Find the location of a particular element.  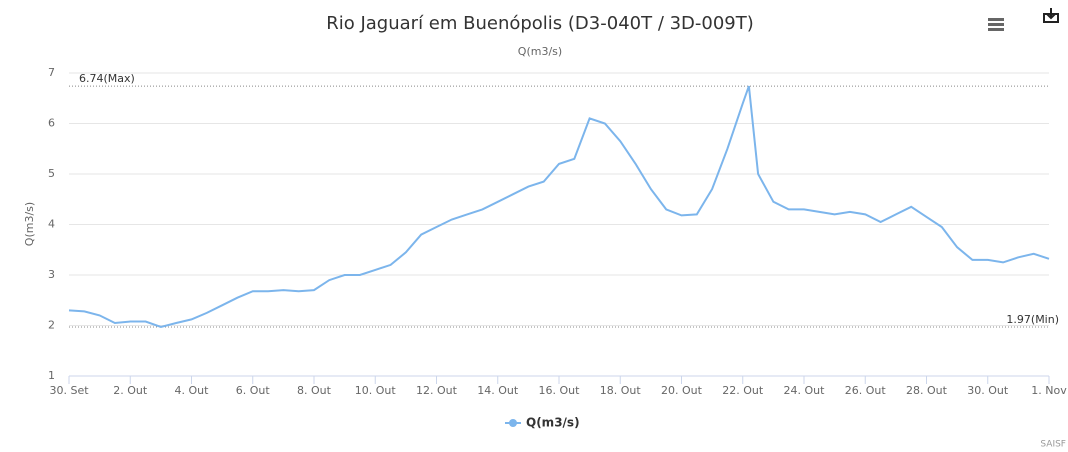

x-tick-label: 6. Out is located at coordinates (253, 390).